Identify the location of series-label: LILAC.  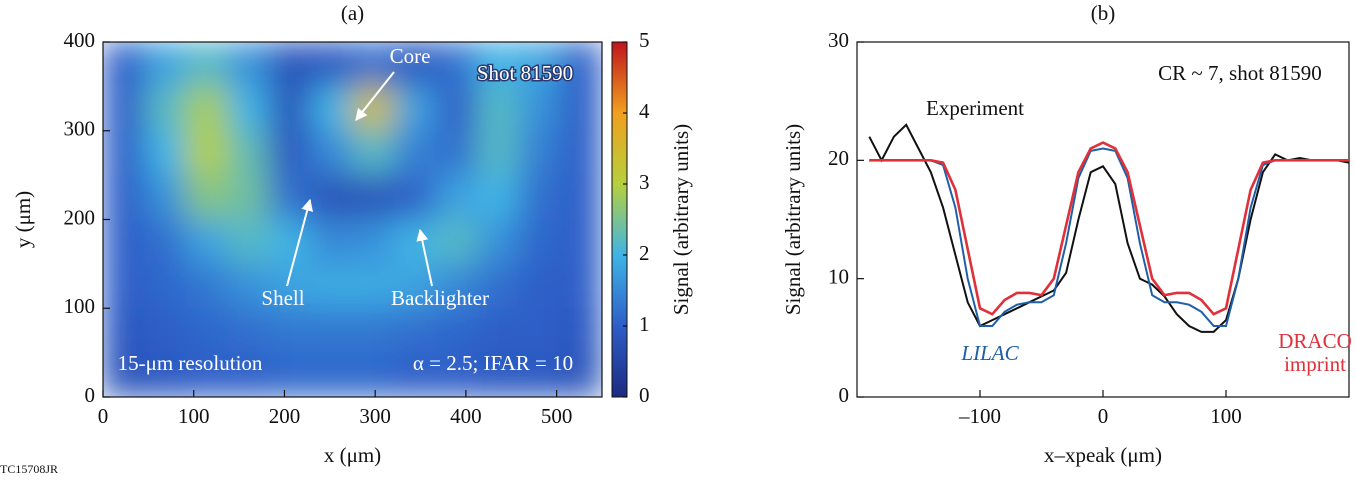
(989, 353).